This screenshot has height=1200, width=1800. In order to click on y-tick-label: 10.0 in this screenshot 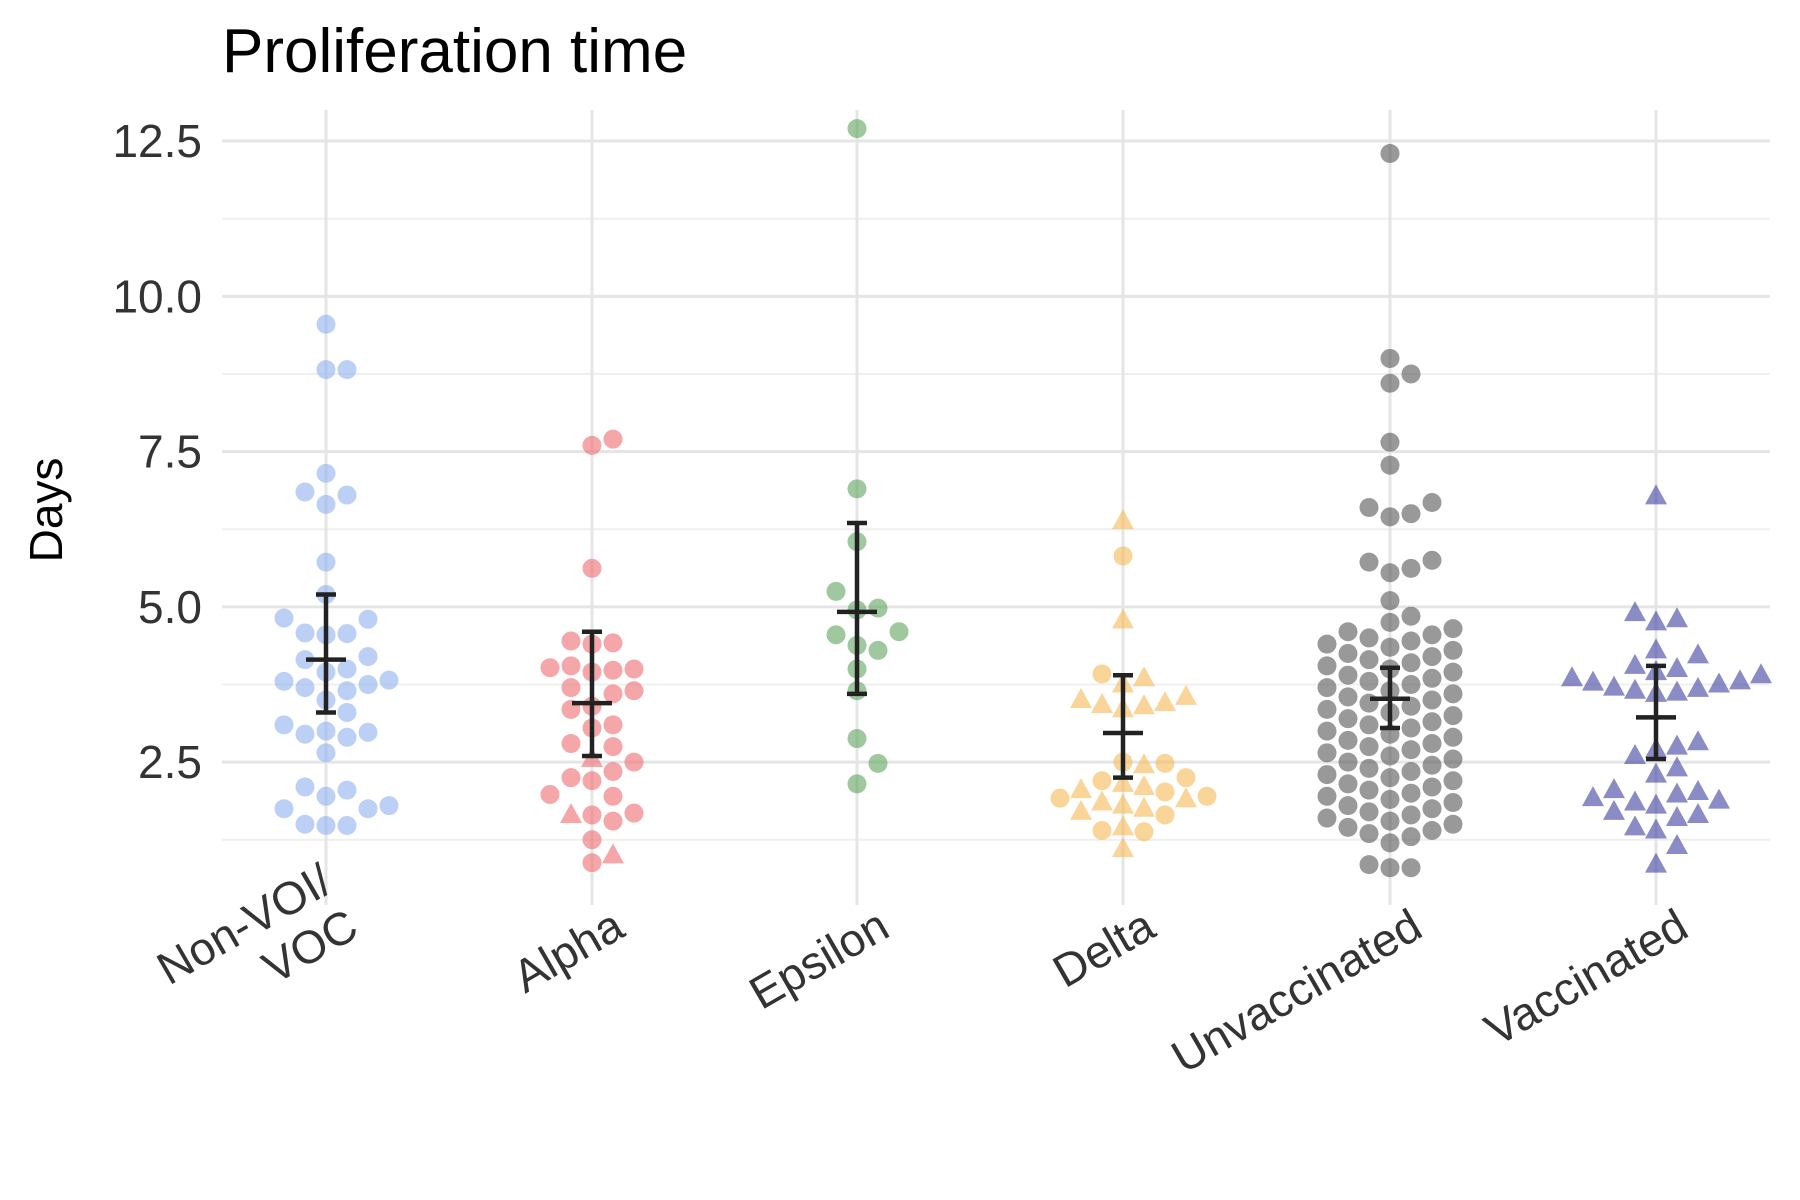, I will do `click(157, 296)`.